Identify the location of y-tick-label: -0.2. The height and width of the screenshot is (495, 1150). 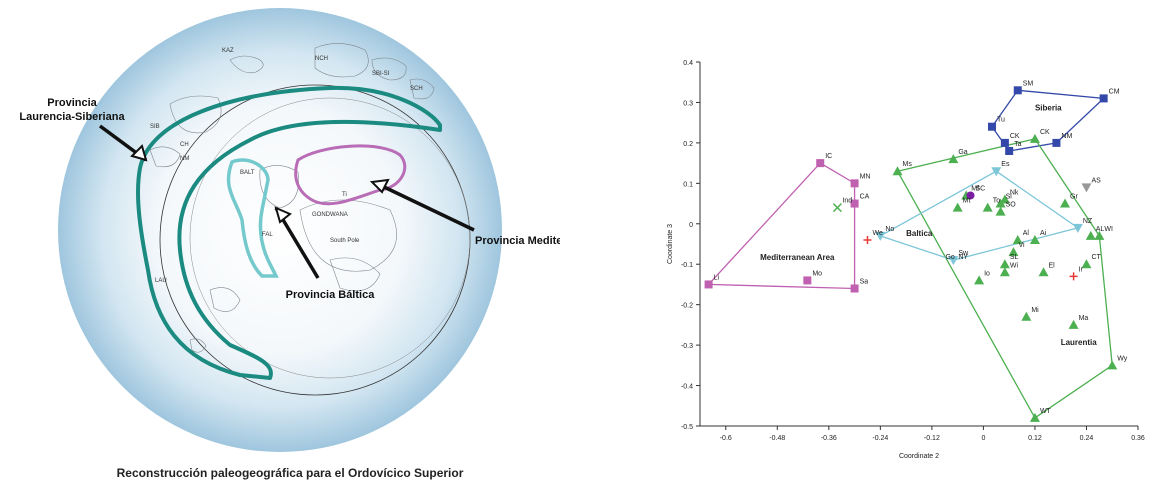
(687, 306).